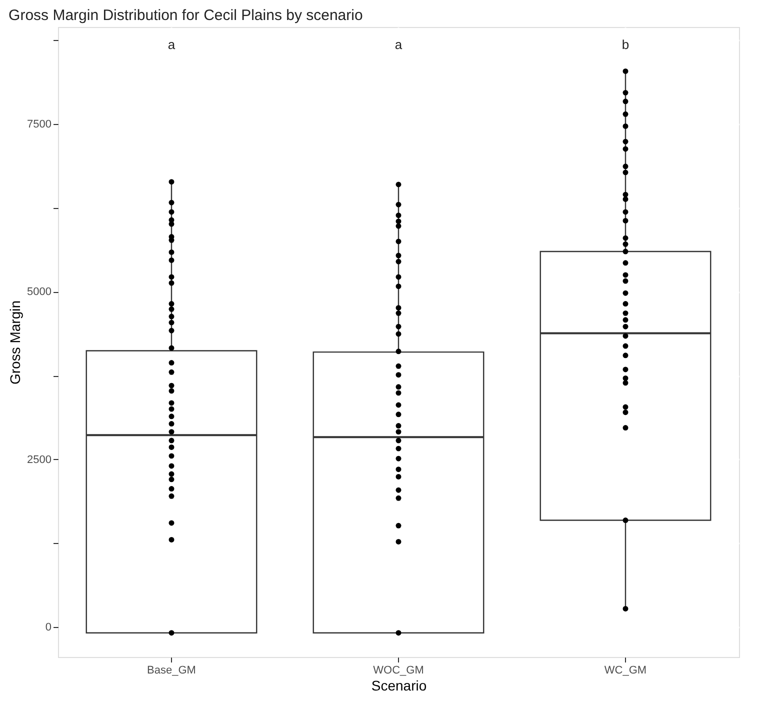 Image resolution: width=769 pixels, height=701 pixels. Describe the element at coordinates (399, 686) in the screenshot. I see `x-axis-title: Scenario` at that location.